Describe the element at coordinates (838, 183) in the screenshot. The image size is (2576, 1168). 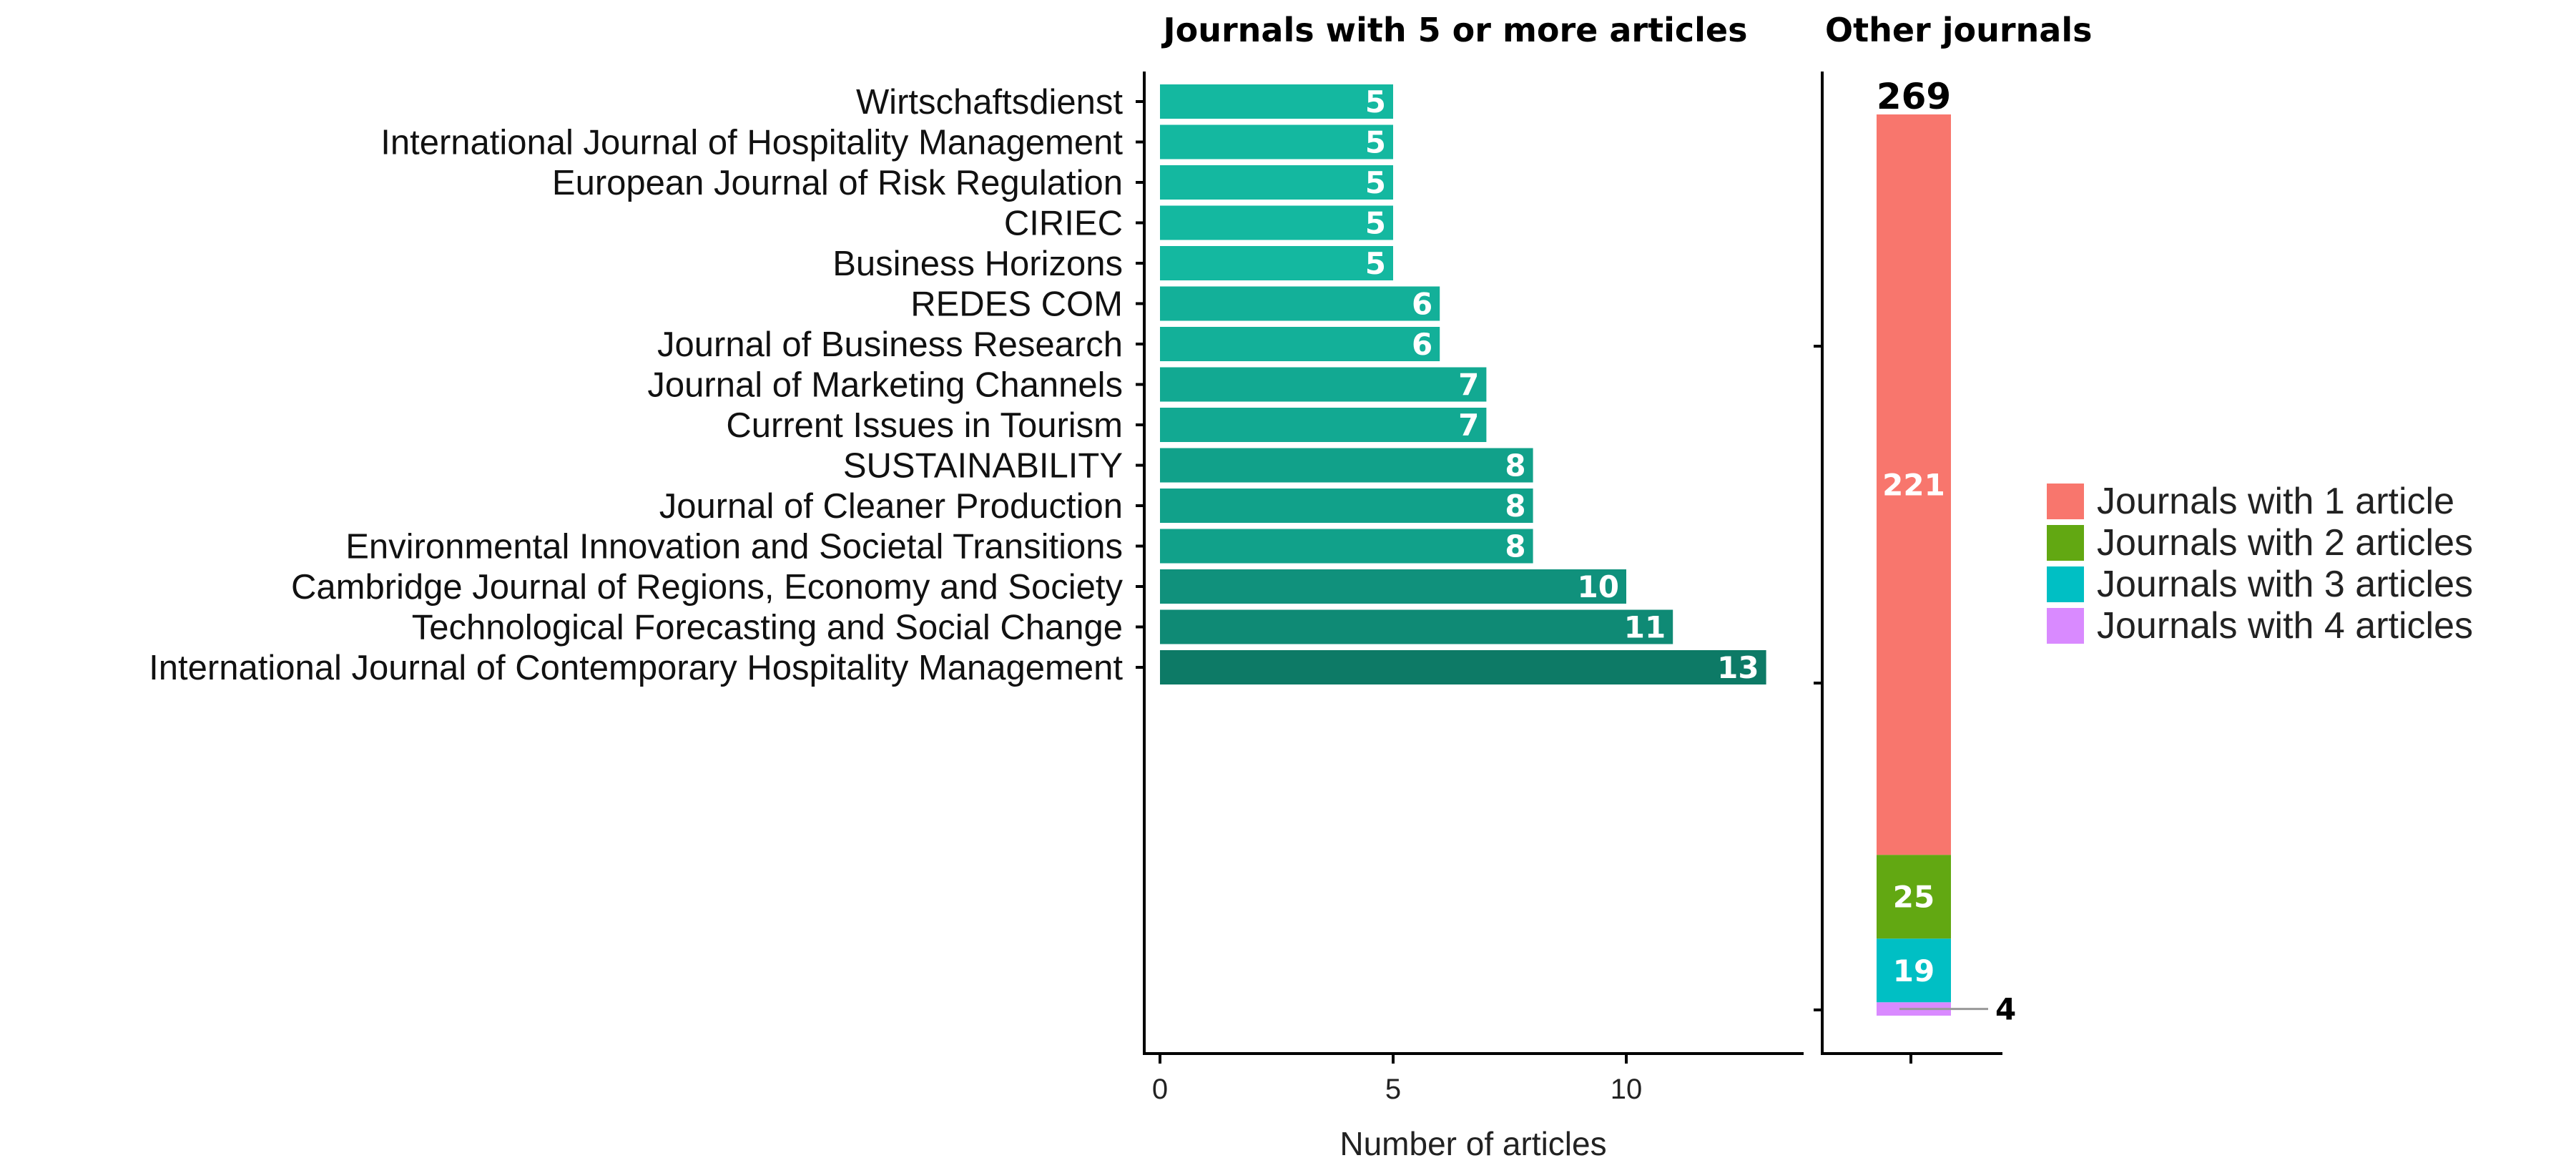
I see `category-label: European Journal of Risk Regulation` at that location.